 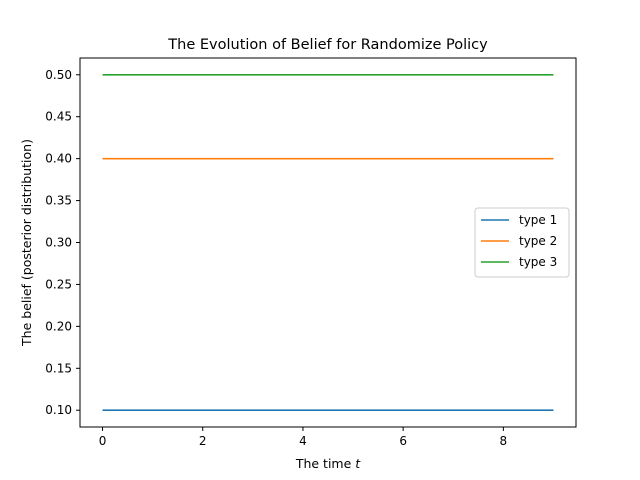 I want to click on x-tick-label: 6, so click(x=403, y=441).